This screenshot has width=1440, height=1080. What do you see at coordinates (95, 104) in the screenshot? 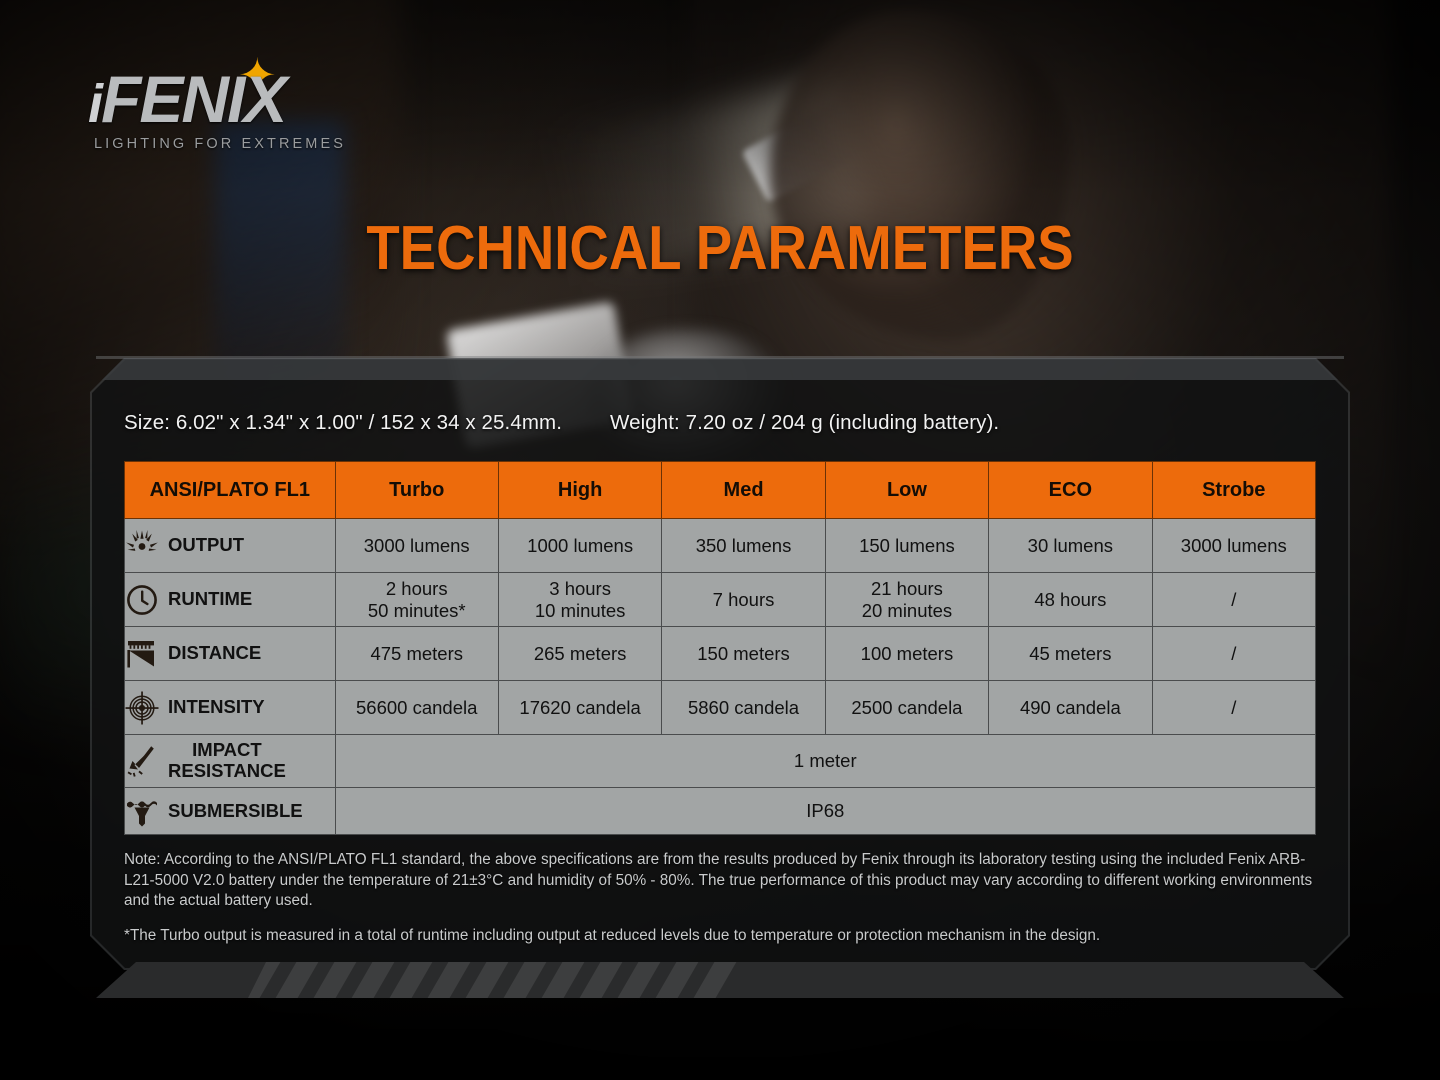
I see `logo-initial: i` at bounding box center [95, 104].